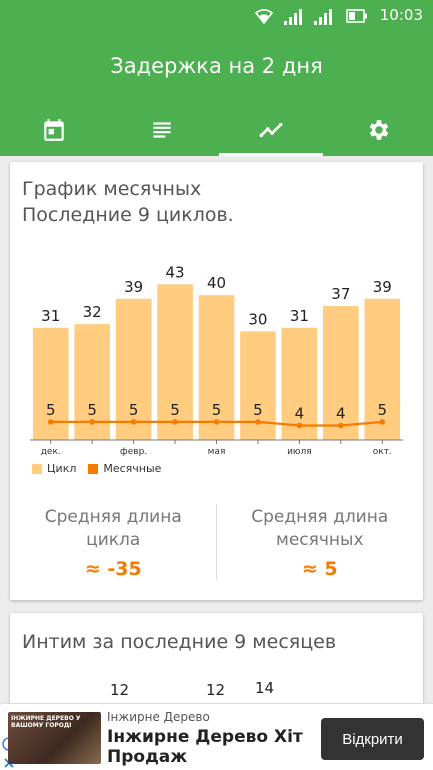 The image size is (433, 770). I want to click on tab-calendar, so click(54, 130).